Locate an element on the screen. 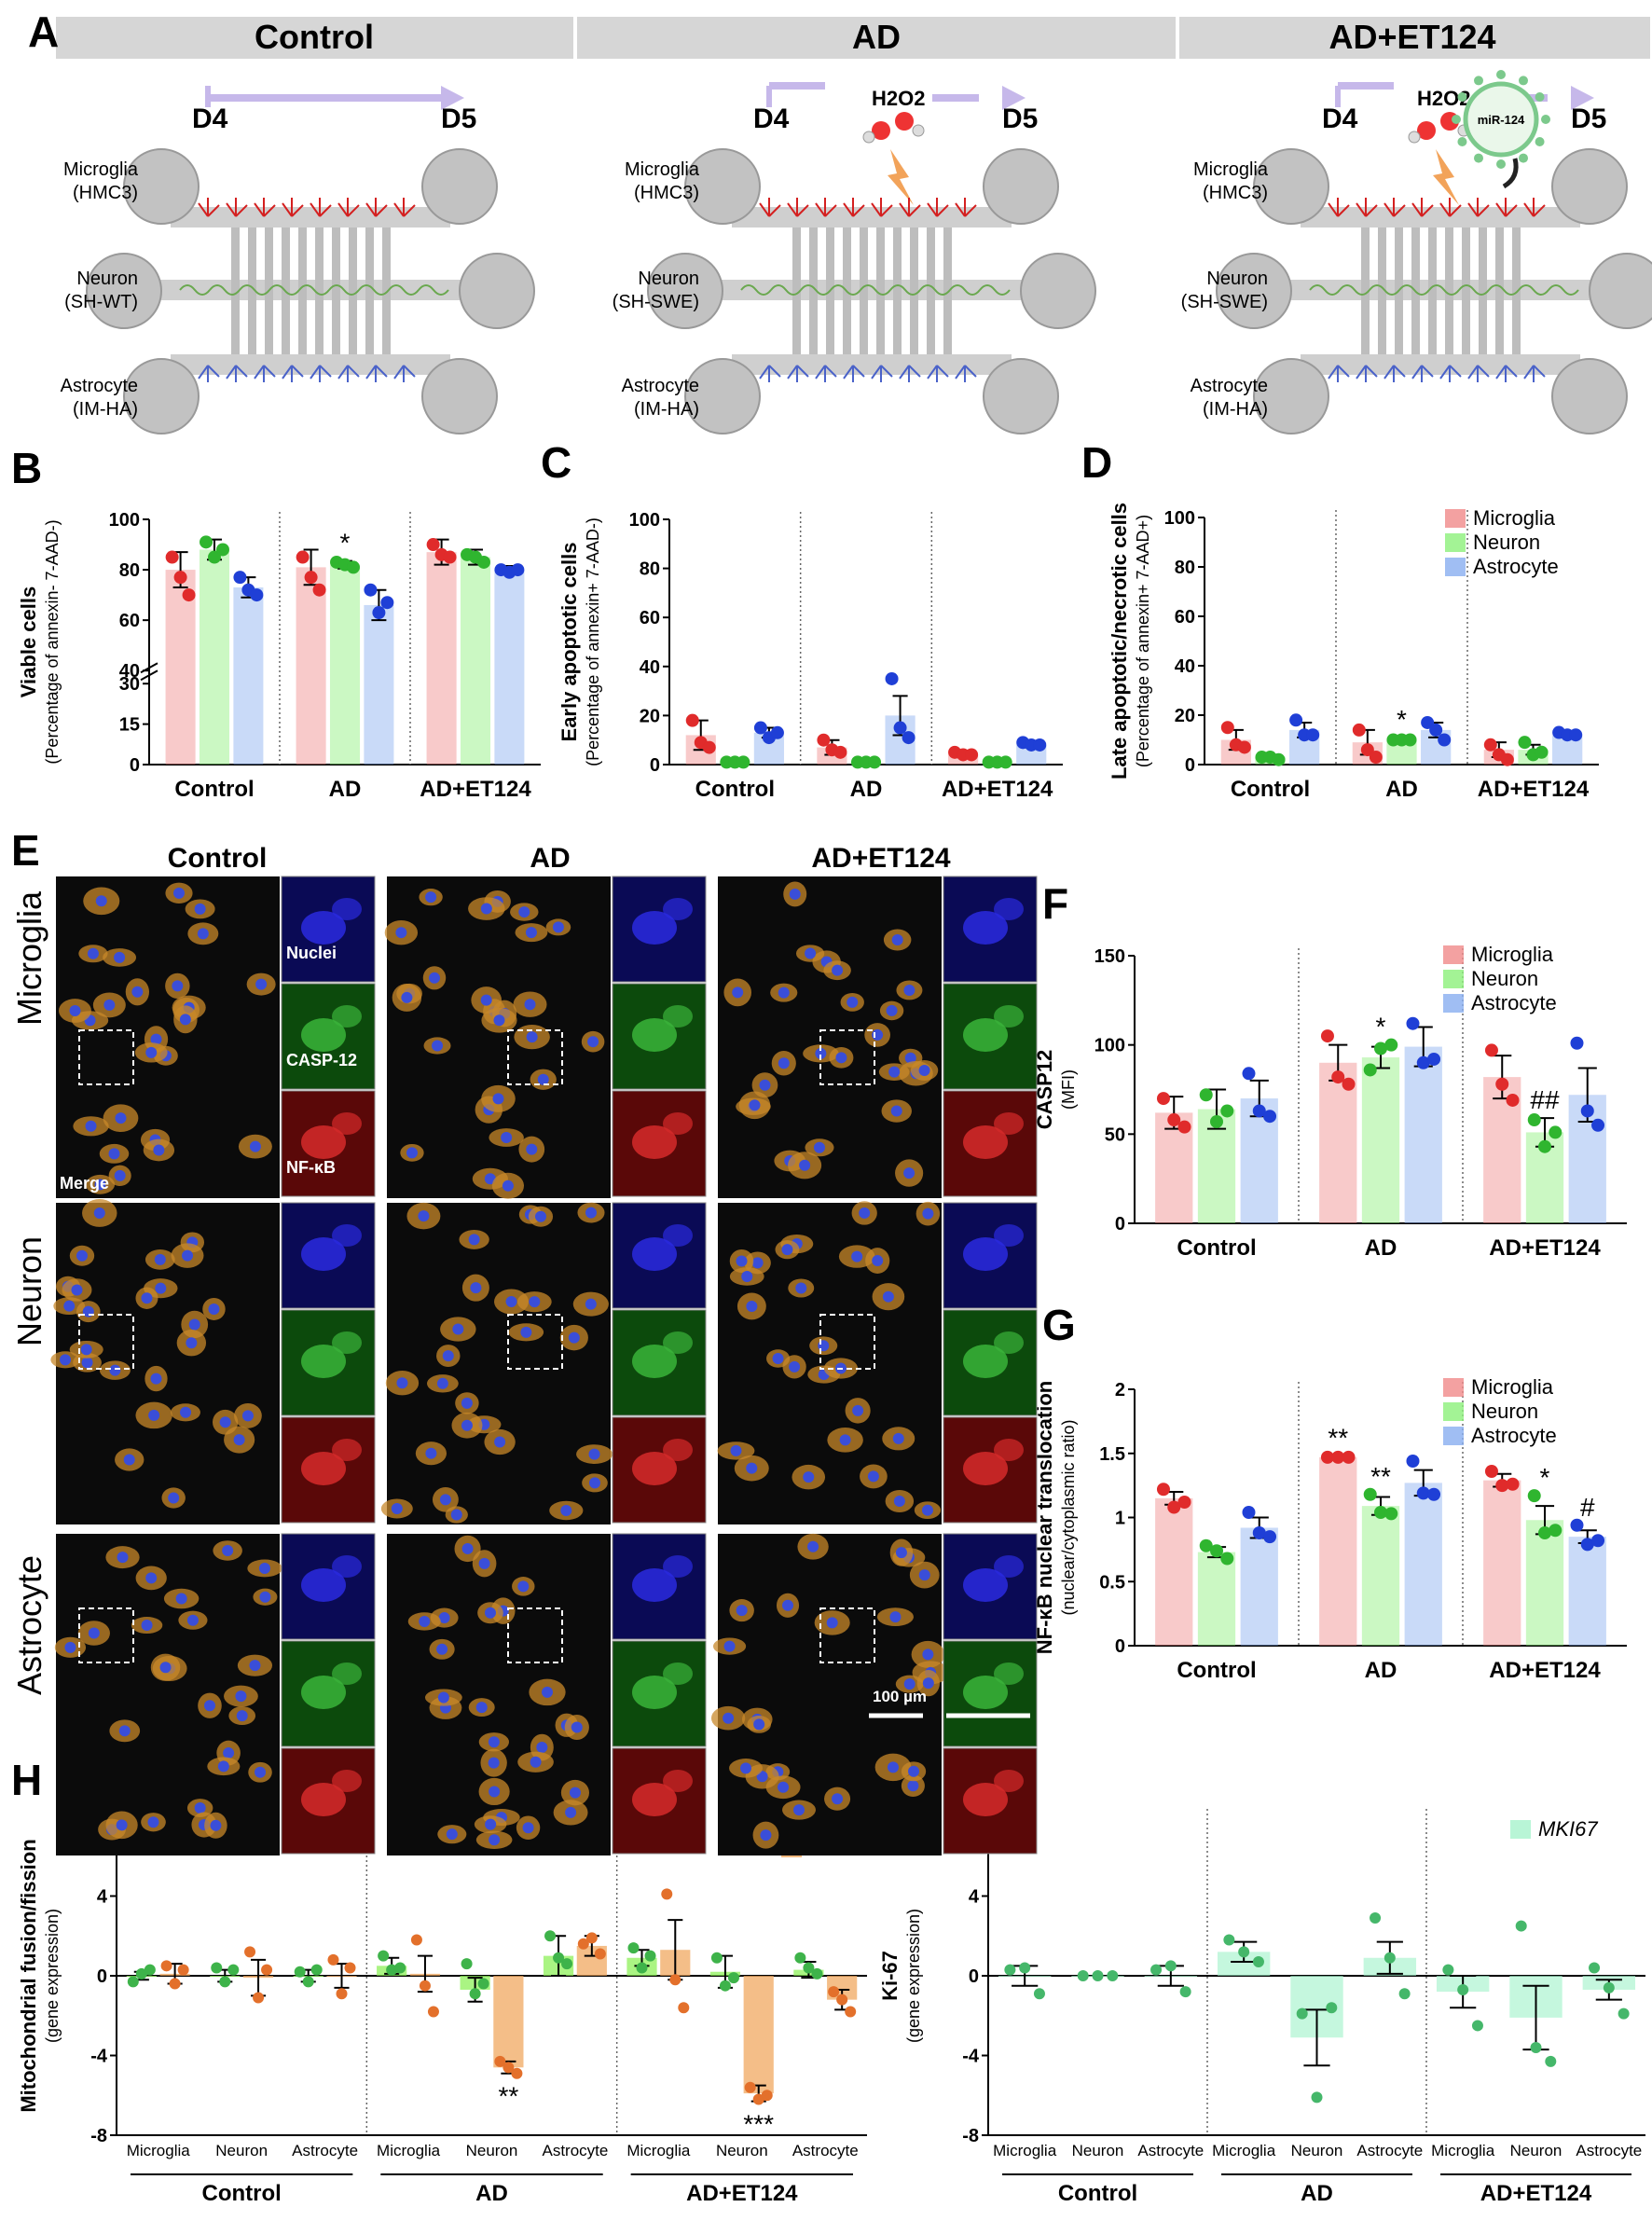  significance-marker: *** is located at coordinates (758, 2124).